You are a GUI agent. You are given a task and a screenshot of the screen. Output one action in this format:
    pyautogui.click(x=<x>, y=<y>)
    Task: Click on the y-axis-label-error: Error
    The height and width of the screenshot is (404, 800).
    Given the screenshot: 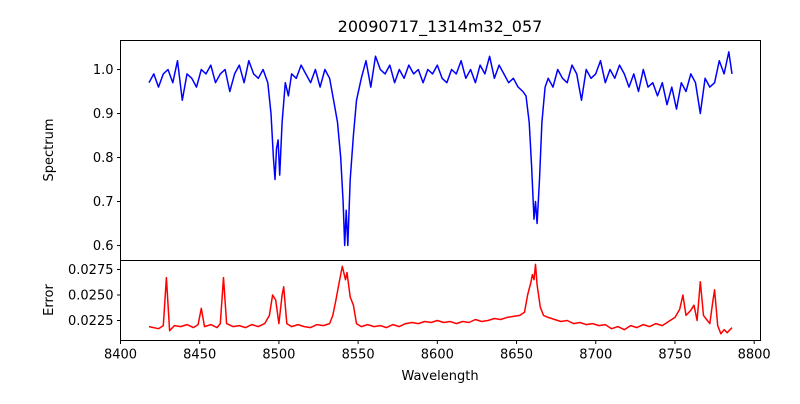 What is the action you would take?
    pyautogui.click(x=49, y=300)
    